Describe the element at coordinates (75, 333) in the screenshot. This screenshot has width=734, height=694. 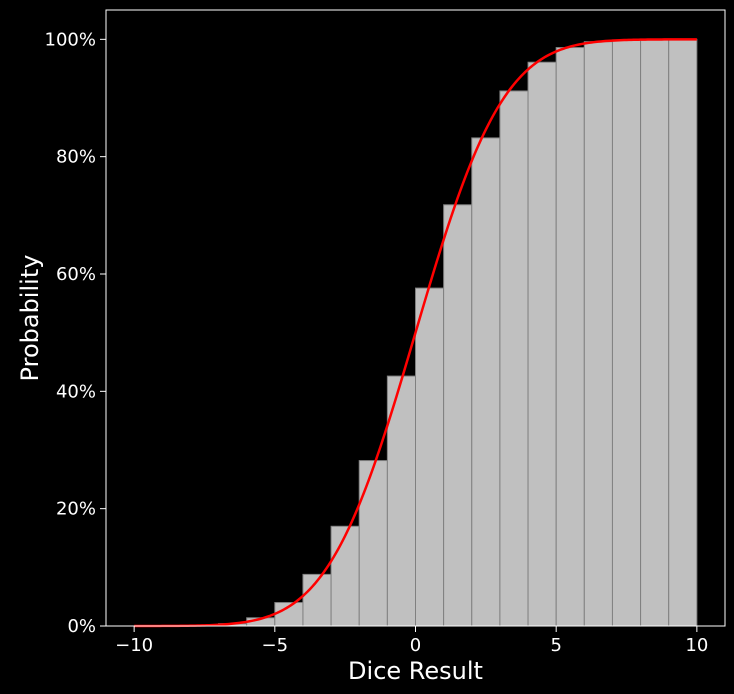
I see `y-axis: 0% 20% 40% 60% 80% 100%` at that location.